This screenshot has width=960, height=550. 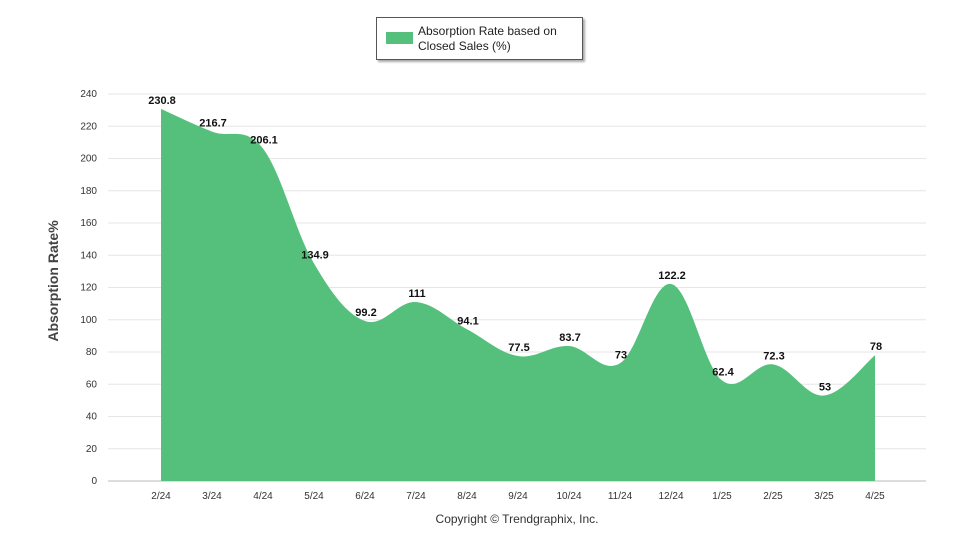 I want to click on y-tick-label: 140, so click(x=88, y=255).